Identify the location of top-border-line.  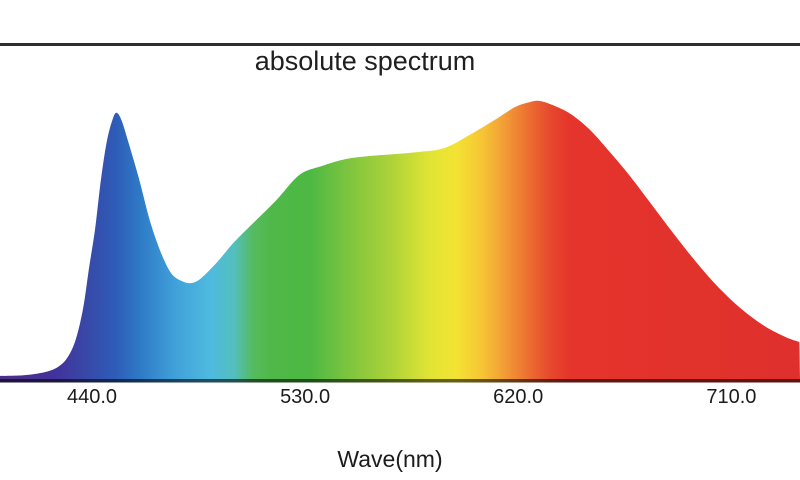
(400, 44).